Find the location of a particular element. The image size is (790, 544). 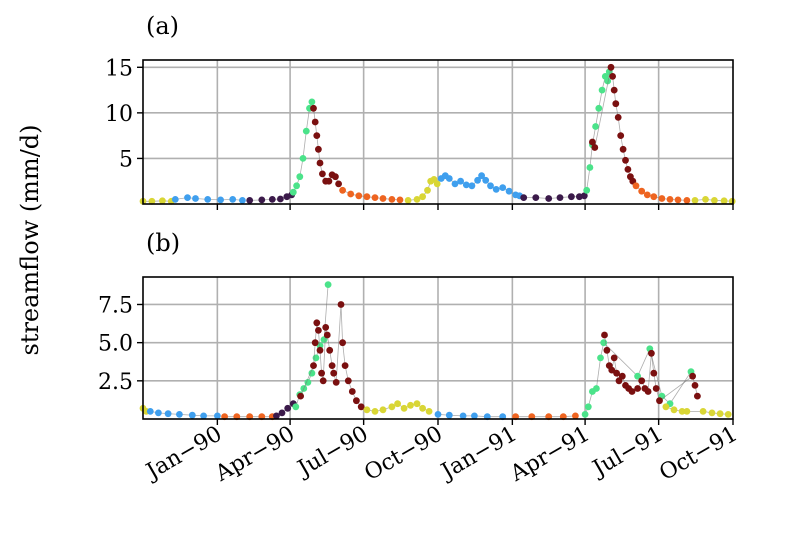

x-tick-label: Jan−91 is located at coordinates (479, 454).